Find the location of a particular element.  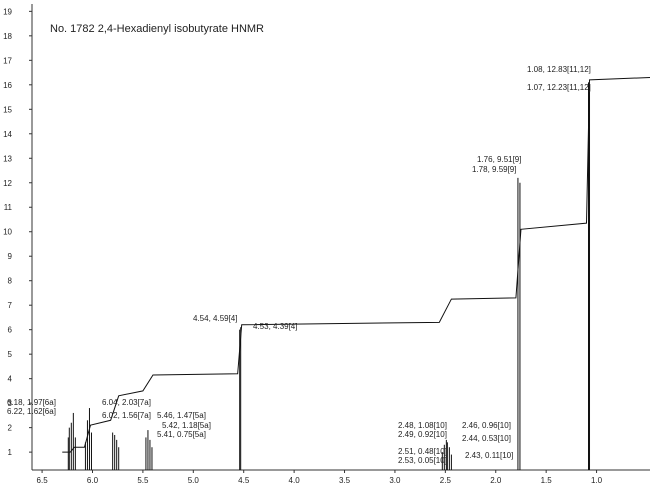

x-tick-label: 3.5 is located at coordinates (345, 480).